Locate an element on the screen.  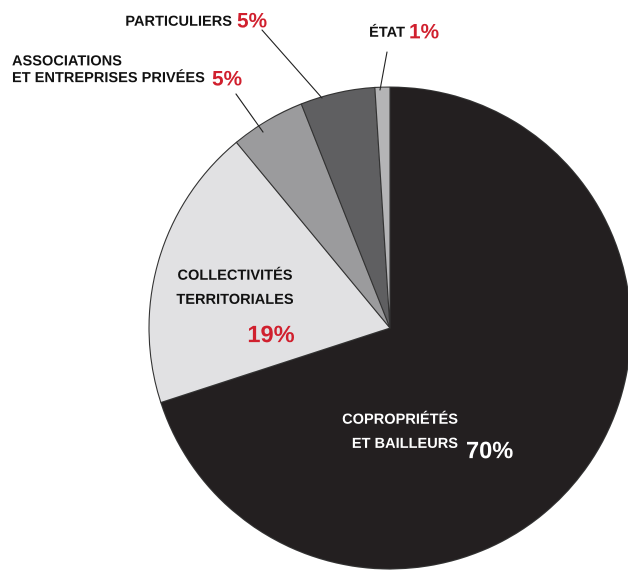
data-label: 19% is located at coordinates (271, 334).